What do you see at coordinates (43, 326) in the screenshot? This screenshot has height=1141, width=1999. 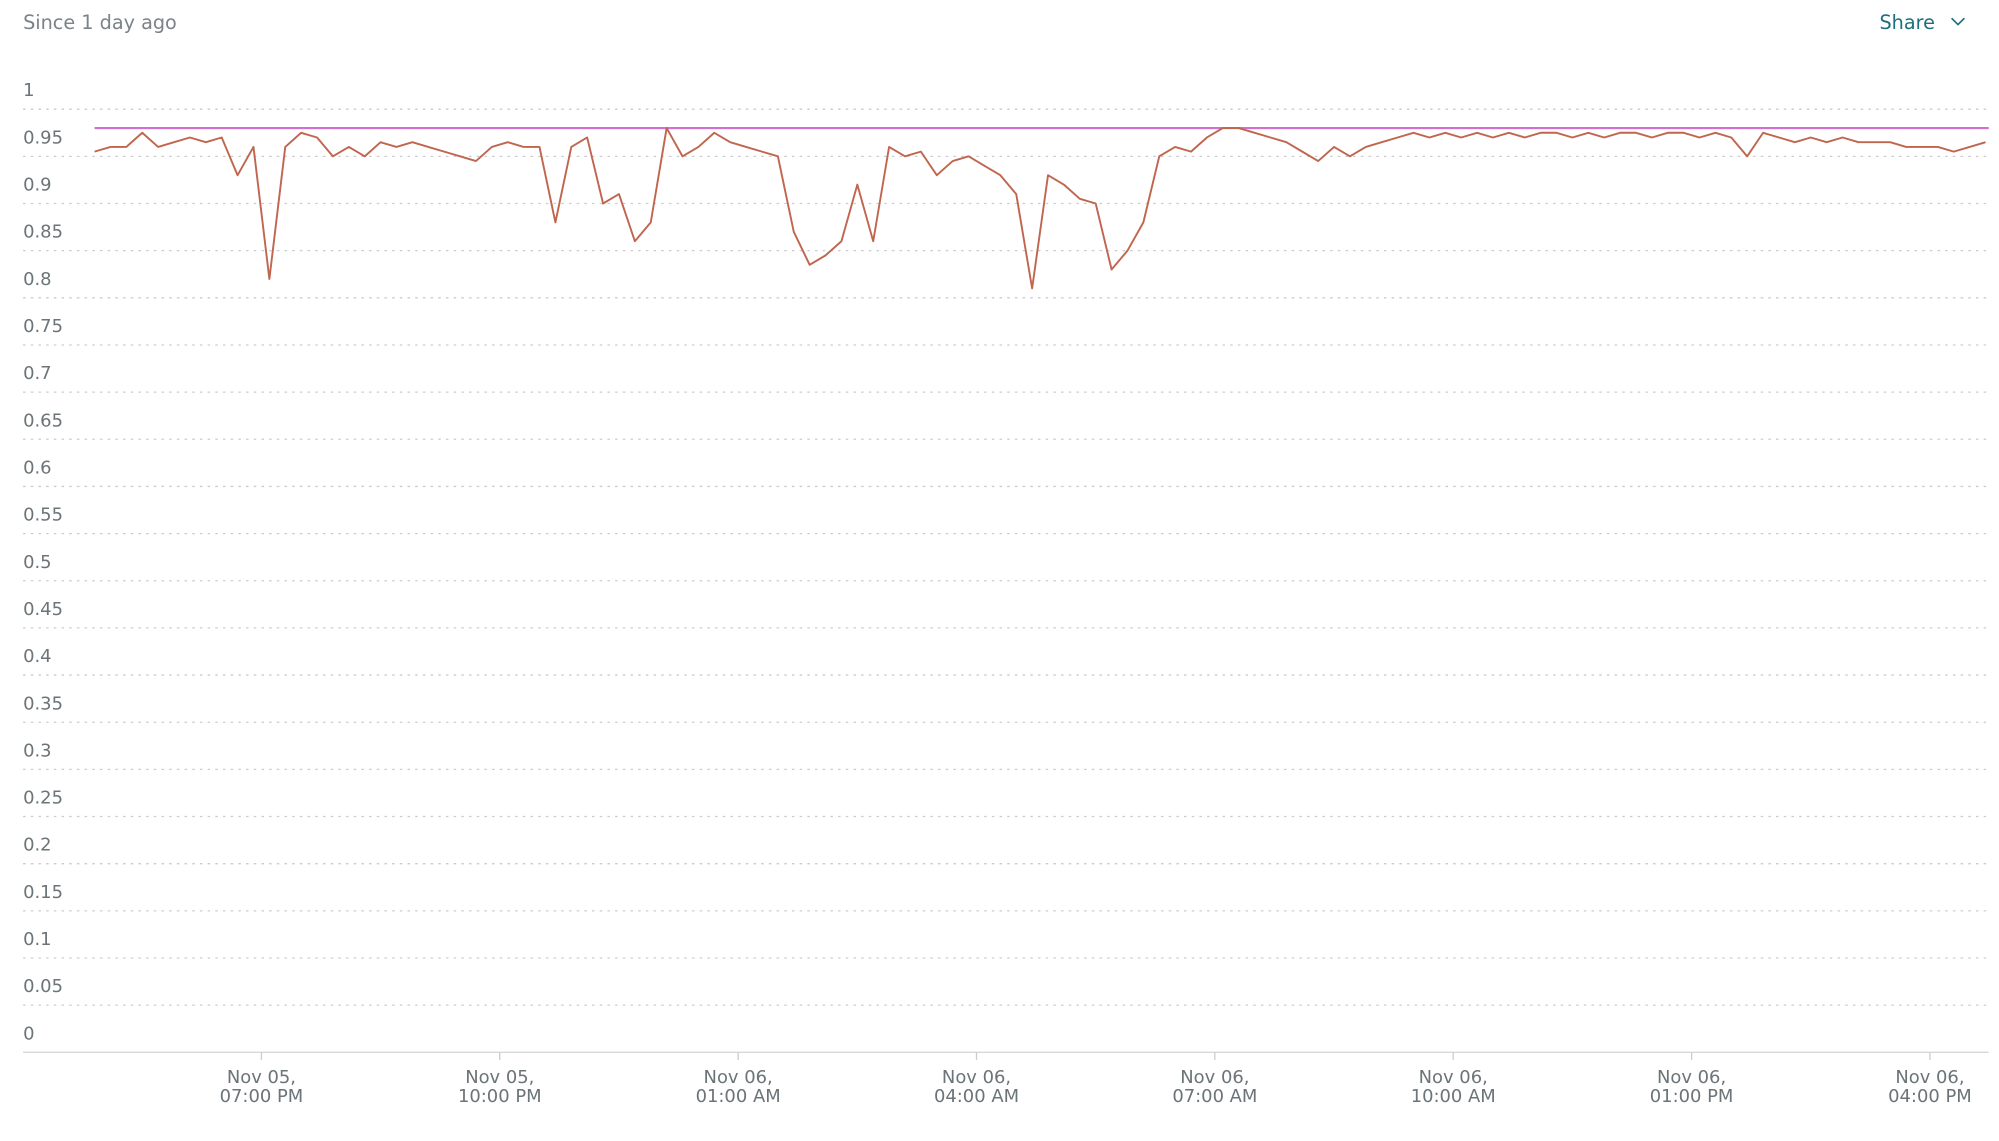 I see `y-tick-label: 0.75` at bounding box center [43, 326].